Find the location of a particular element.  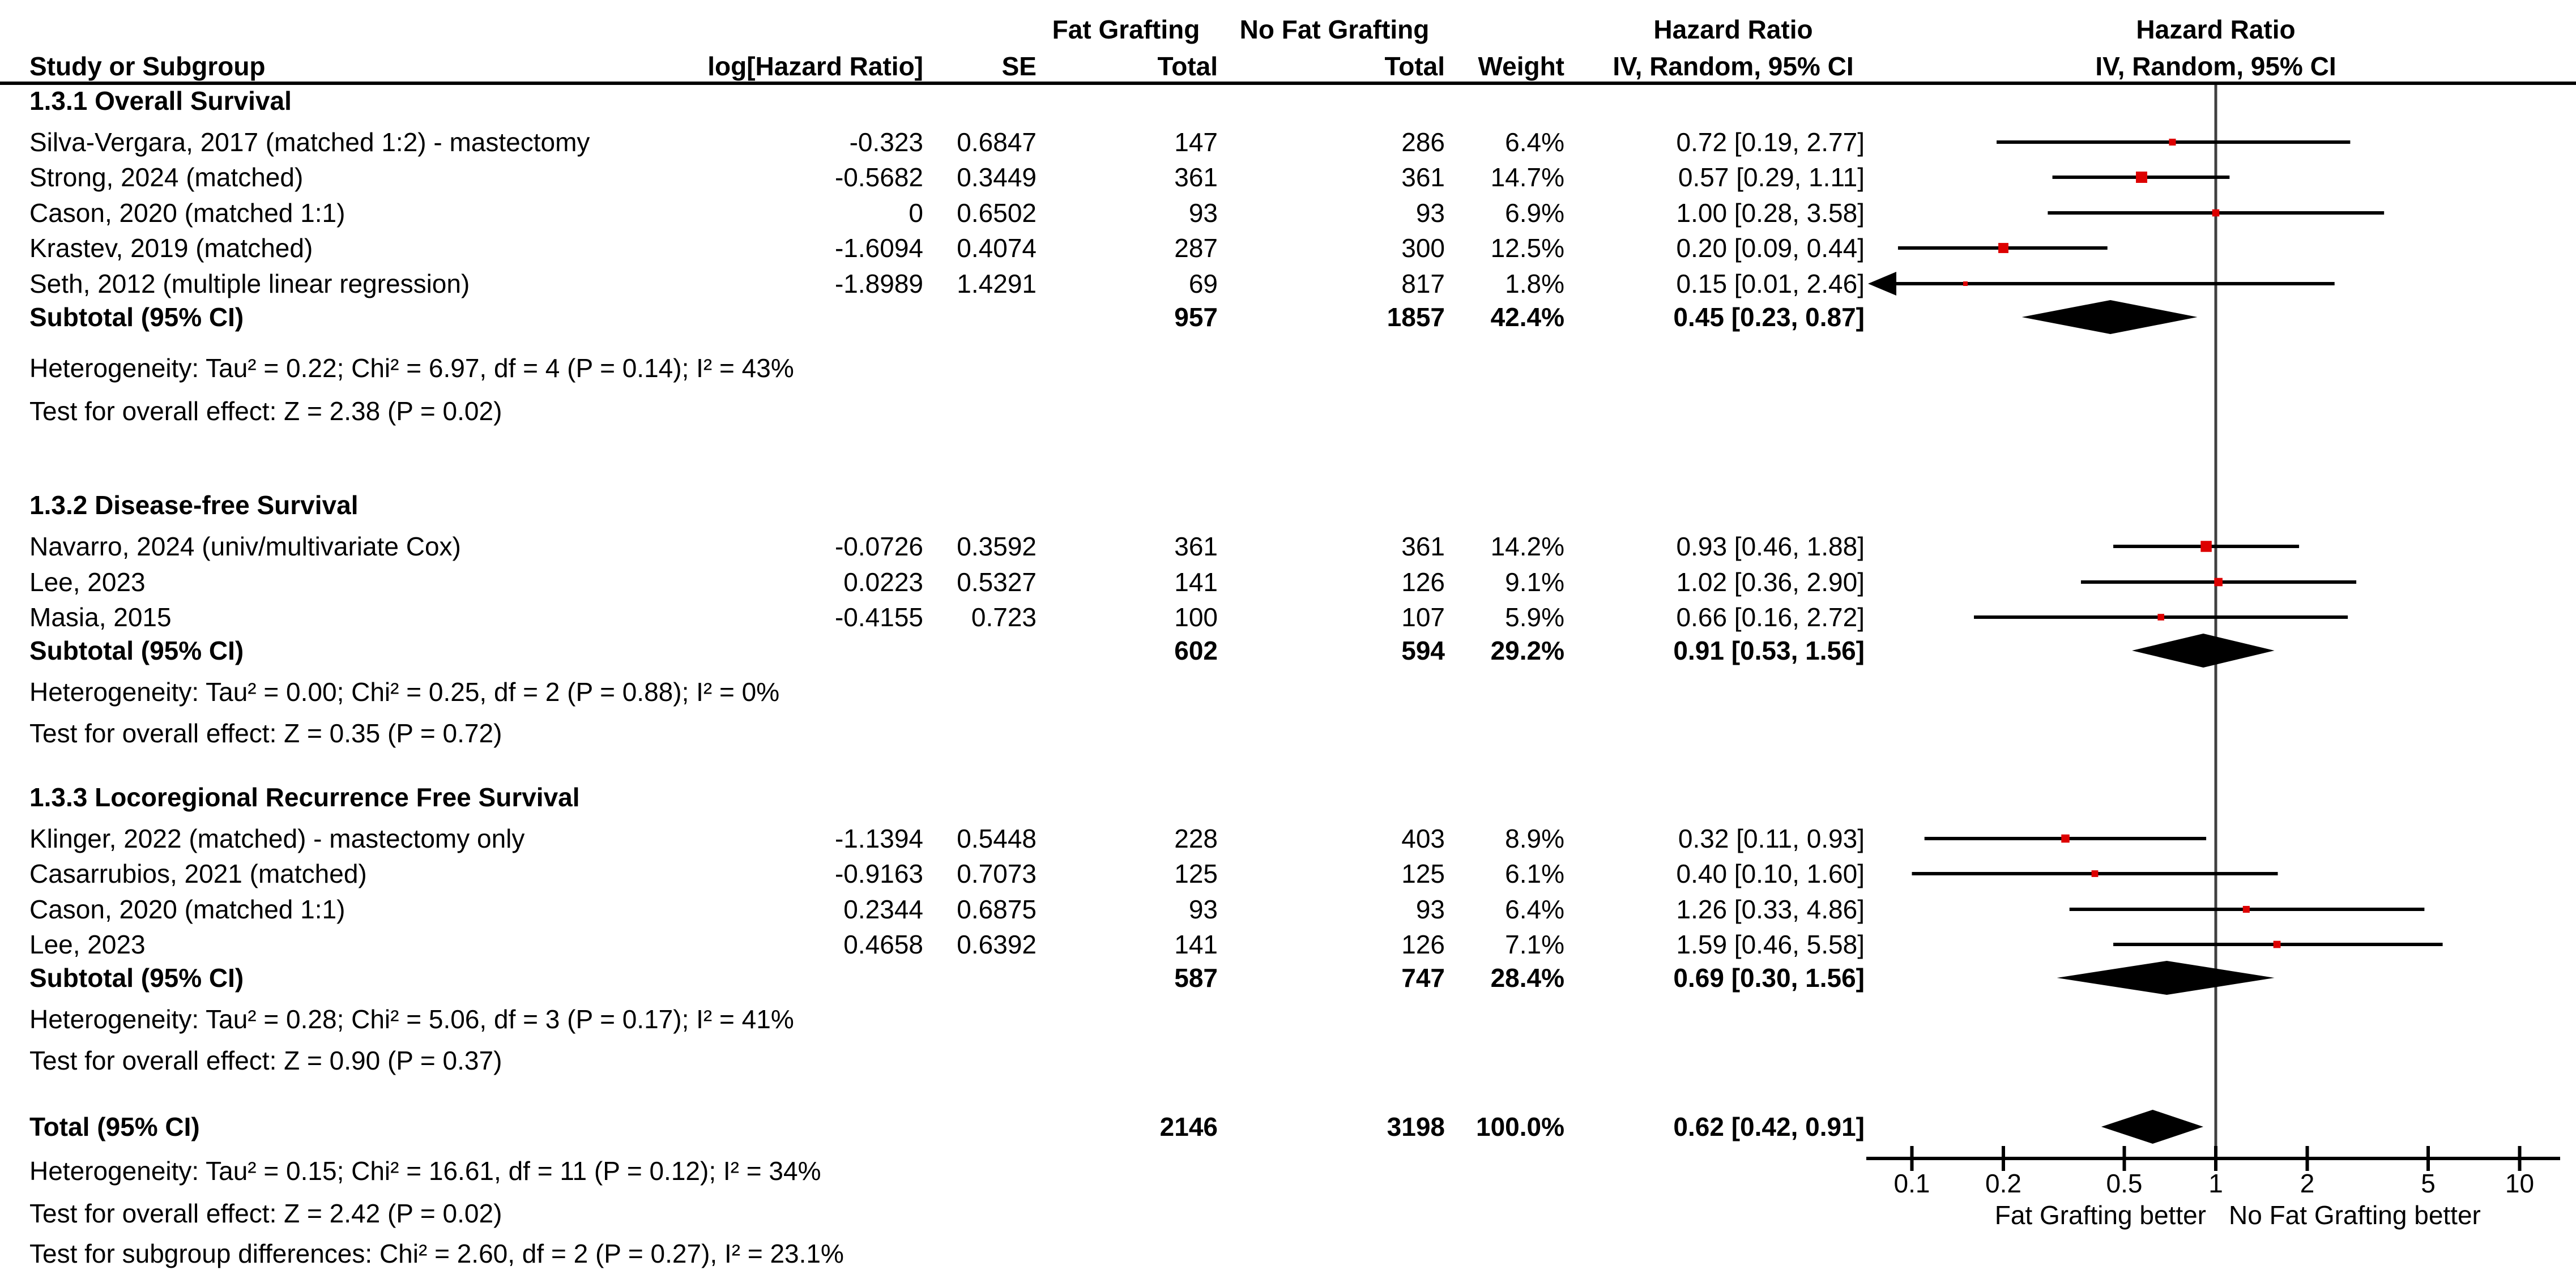

study-loghr-value: 0.2344 is located at coordinates (883, 909).